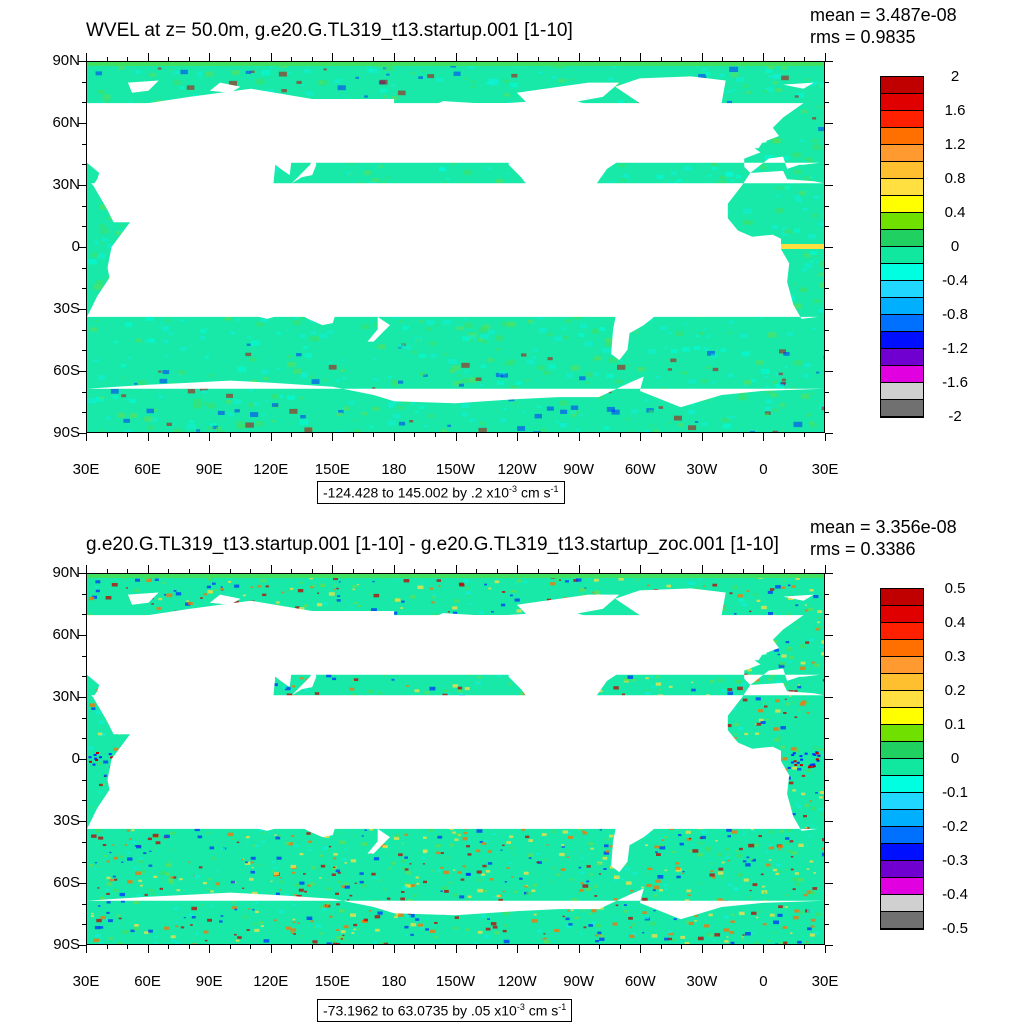  I want to click on colorbar-label: -1.6, so click(955, 382).